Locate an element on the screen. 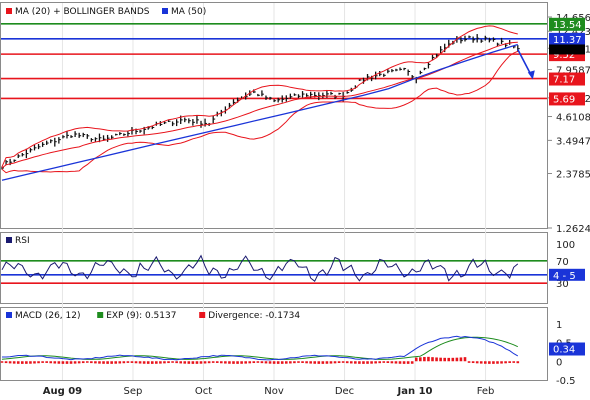 Image resolution: width=590 pixels, height=400 pixels. x-tick-label: Feb is located at coordinates (486, 391).